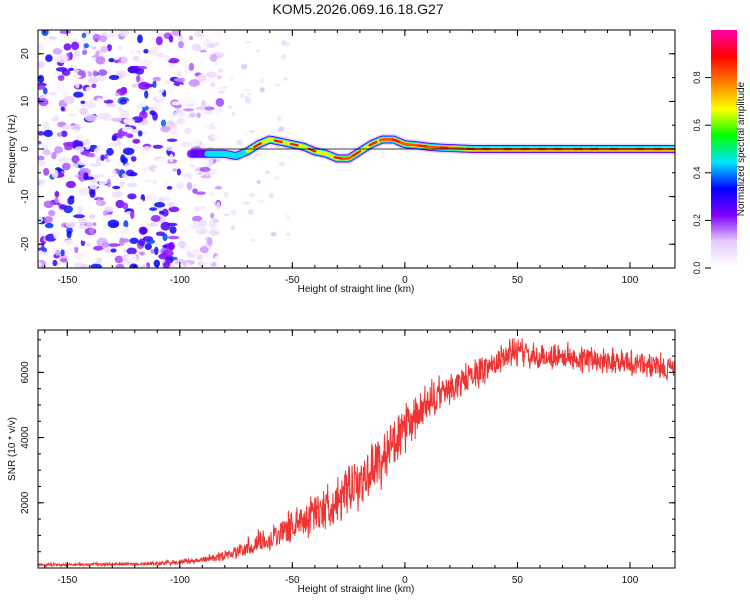 This screenshot has width=750, height=600. Describe the element at coordinates (180, 580) in the screenshot. I see `snr-x-tick-label: -100` at that location.